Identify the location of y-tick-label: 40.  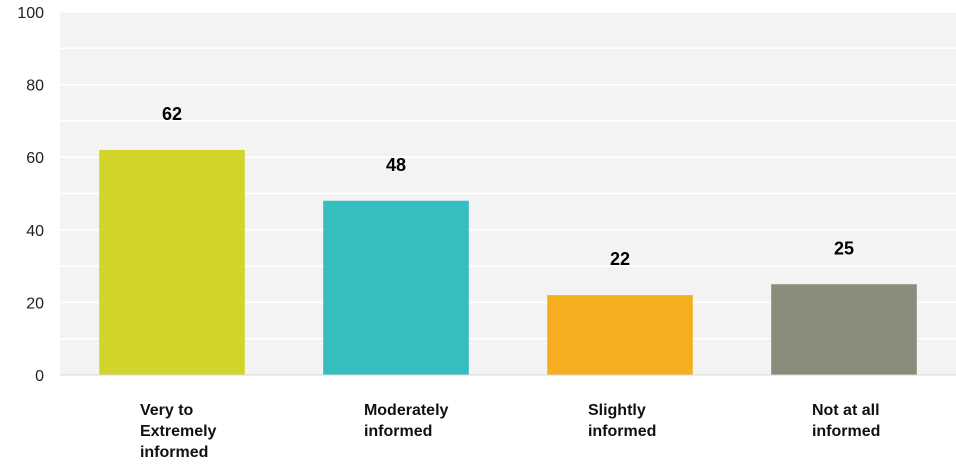
(35, 231).